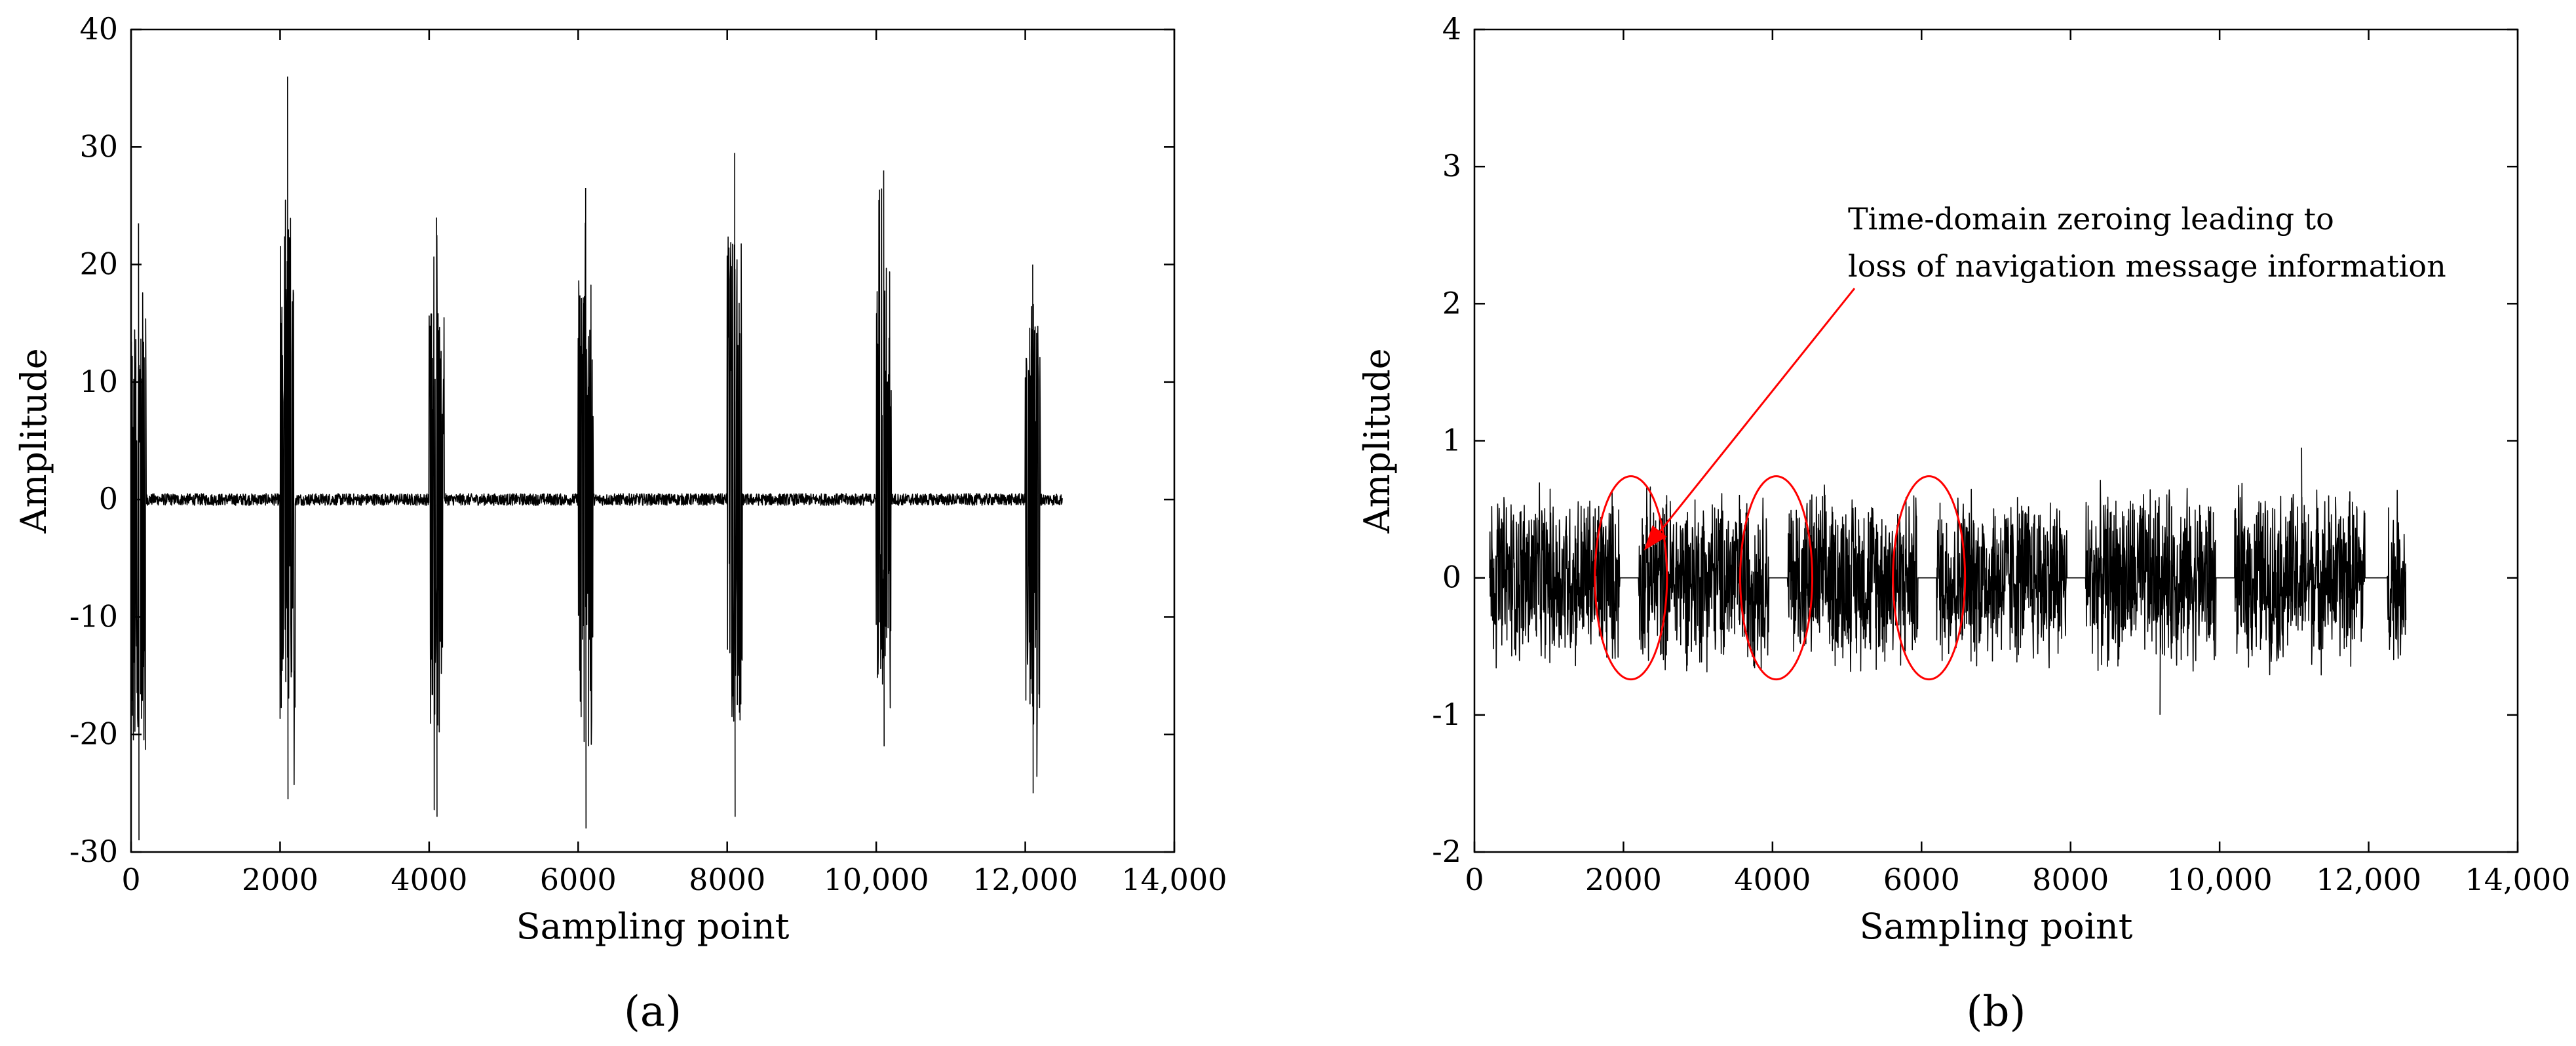  I want to click on signal-line, so click(1947, 581).